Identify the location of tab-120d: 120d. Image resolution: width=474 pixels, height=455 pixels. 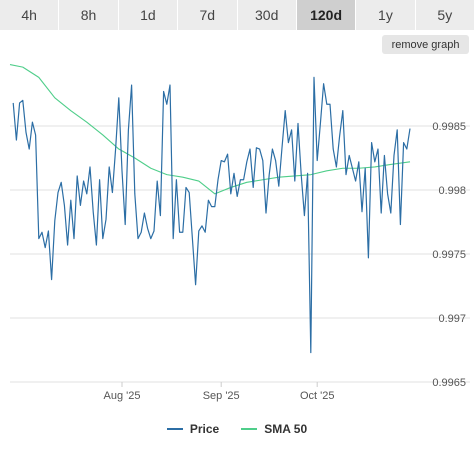
(326, 15).